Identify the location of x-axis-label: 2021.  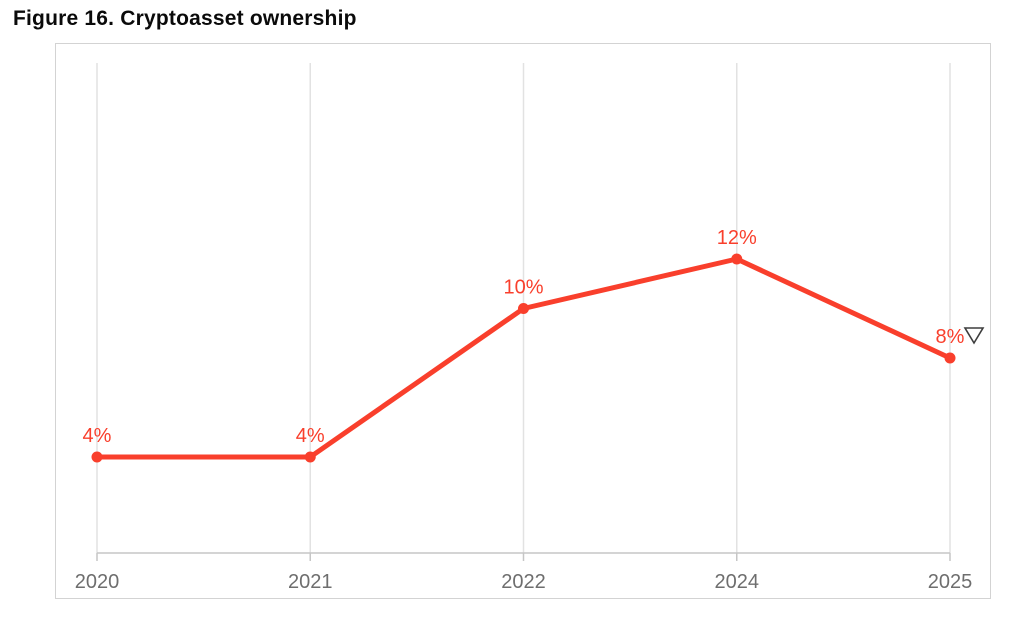
(310, 582).